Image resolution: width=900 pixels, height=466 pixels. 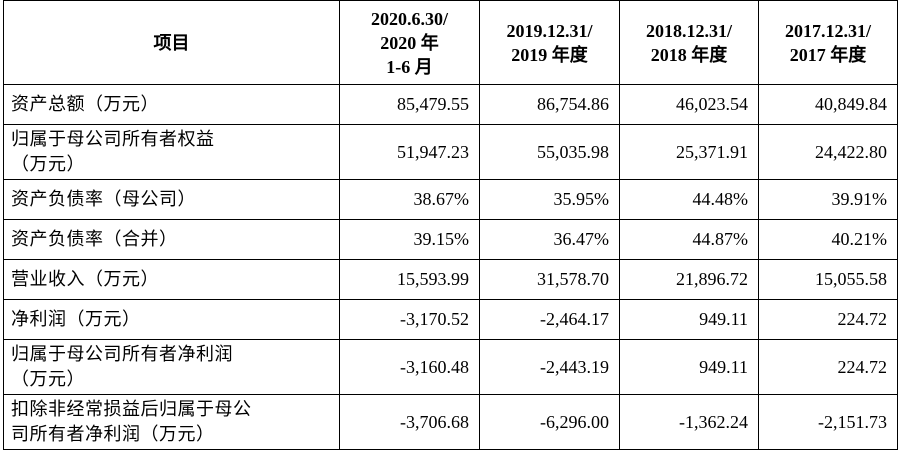 What do you see at coordinates (828, 152) in the screenshot?
I see `cell-value: 24,422.80` at bounding box center [828, 152].